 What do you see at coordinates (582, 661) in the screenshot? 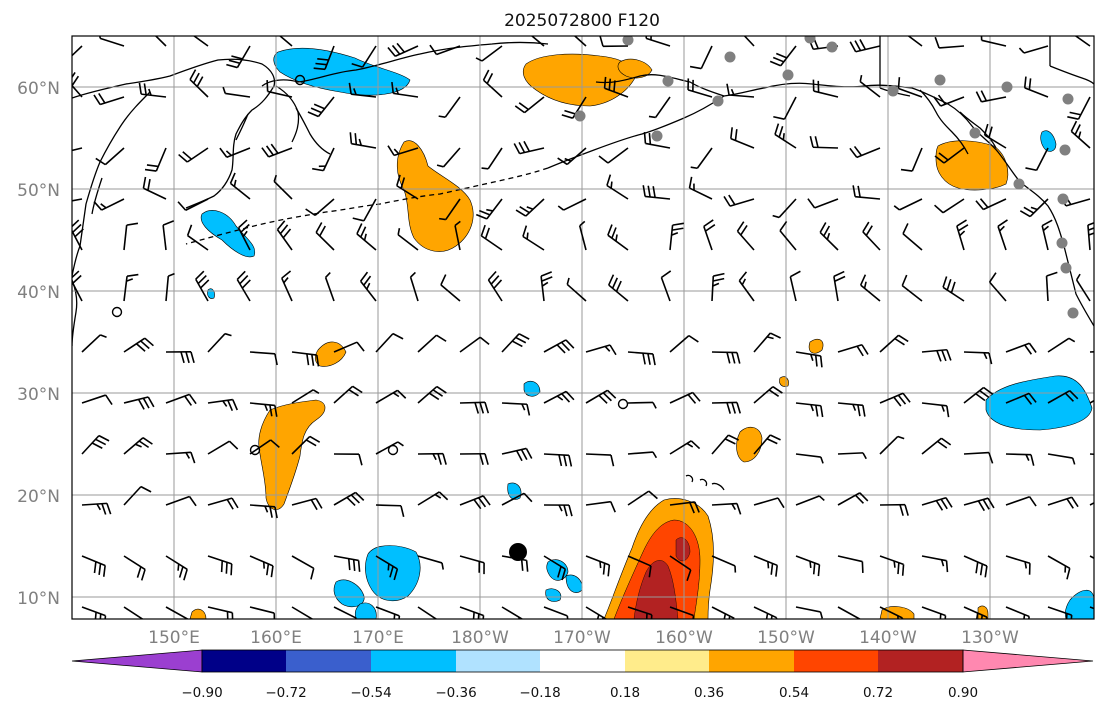
I see `colorbar-segments` at bounding box center [582, 661].